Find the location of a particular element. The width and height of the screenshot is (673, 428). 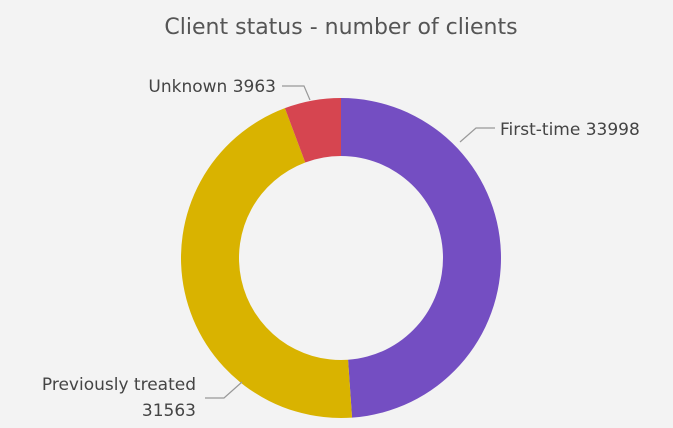

chart-title: Client status - number of clients is located at coordinates (340, 27).